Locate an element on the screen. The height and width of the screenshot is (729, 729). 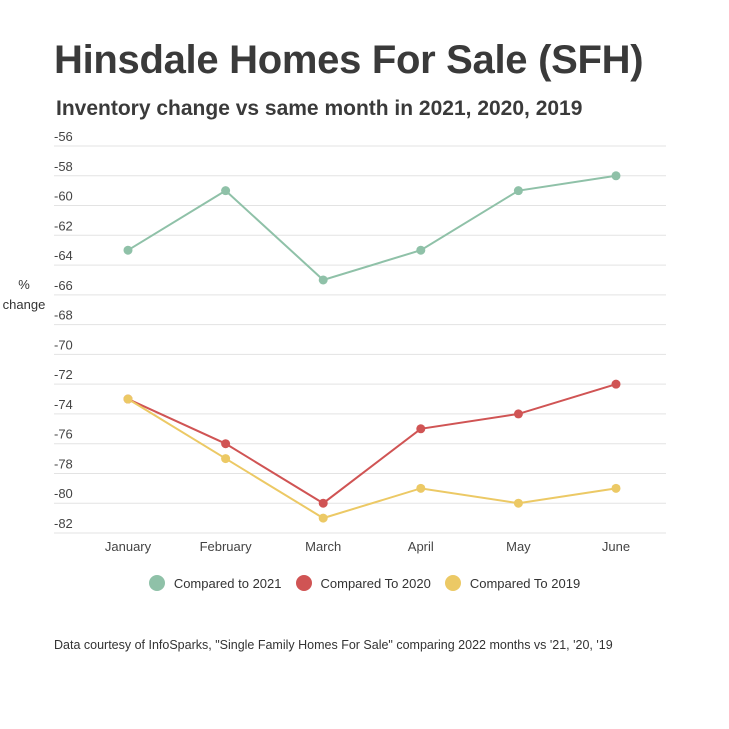
y-tick-label: -70 is located at coordinates (63, 344).